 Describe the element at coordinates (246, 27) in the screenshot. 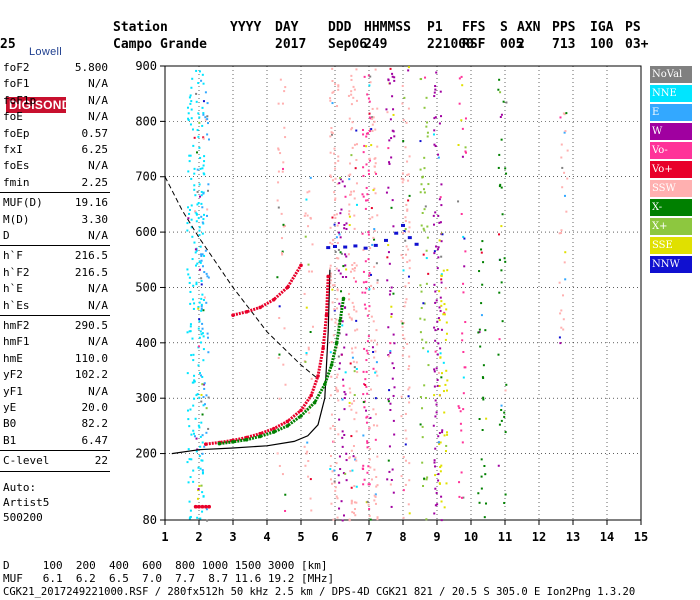

I see `header-label: YYYY` at that location.